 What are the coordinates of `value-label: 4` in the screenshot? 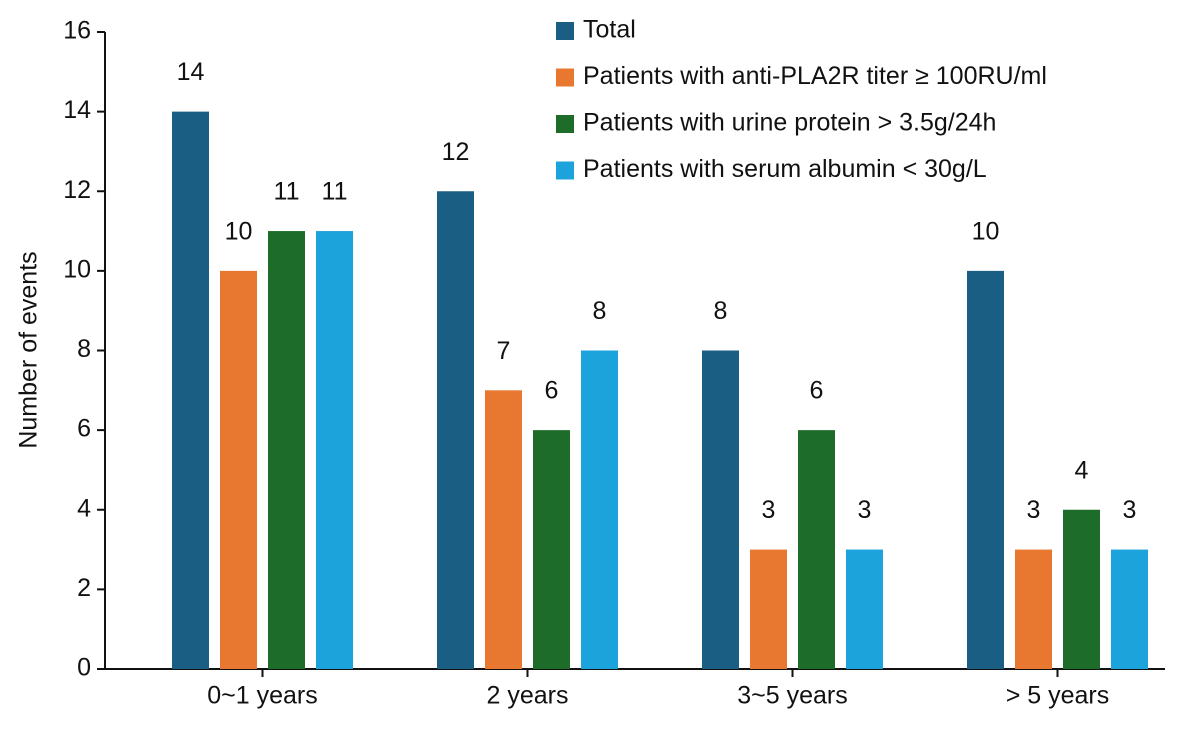 It's located at (1082, 470).